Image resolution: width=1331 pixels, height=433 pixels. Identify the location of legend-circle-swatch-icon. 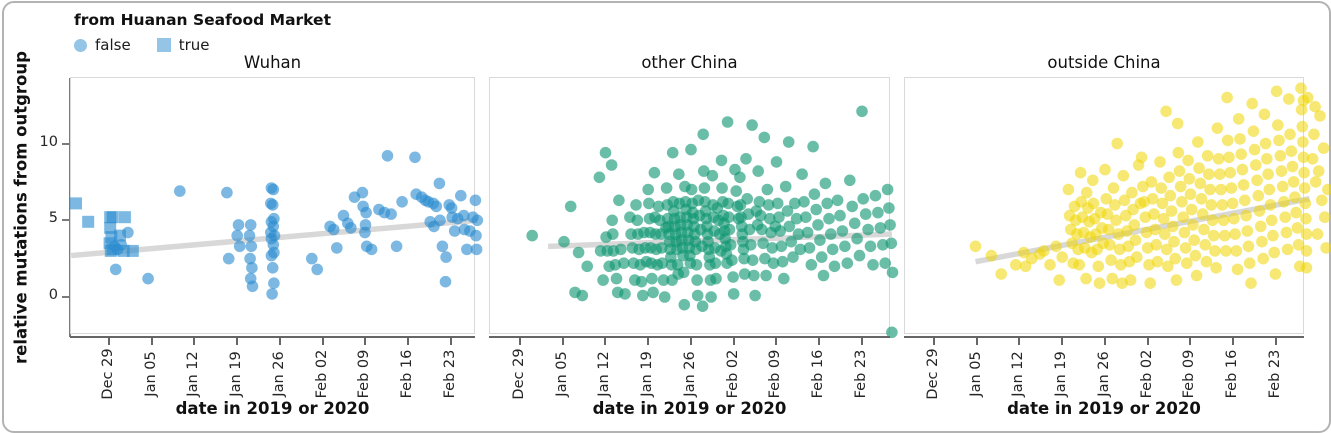
(80, 45).